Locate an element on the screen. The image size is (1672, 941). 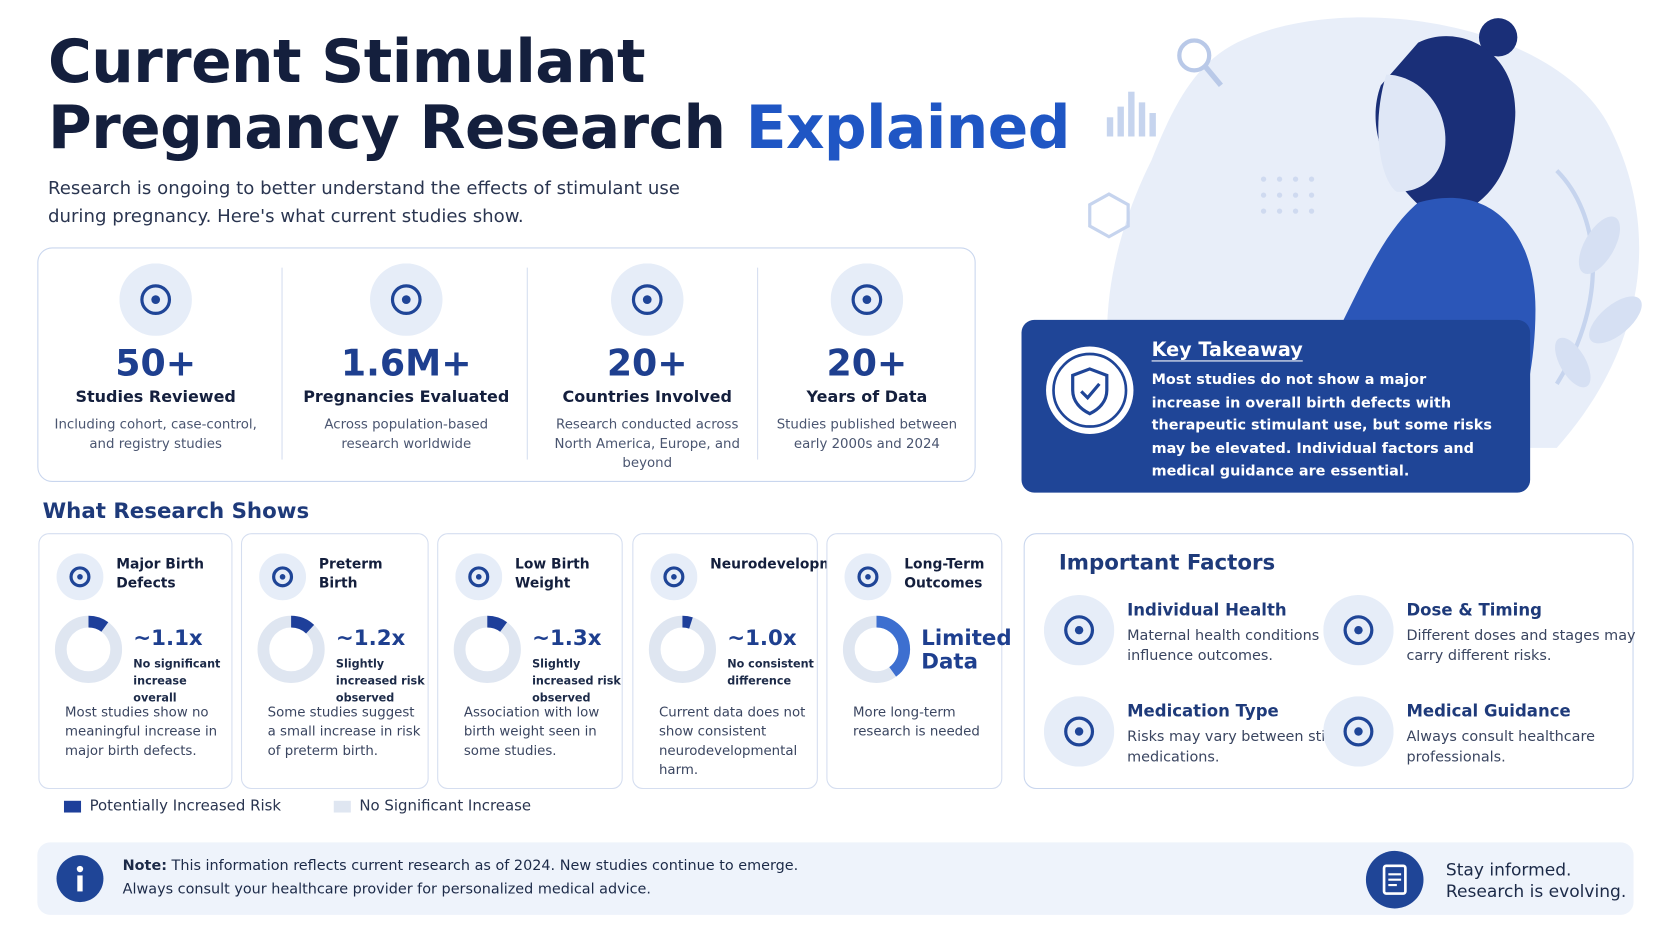
factor-text: Always consult healthcare professionals. is located at coordinates (1500, 747).